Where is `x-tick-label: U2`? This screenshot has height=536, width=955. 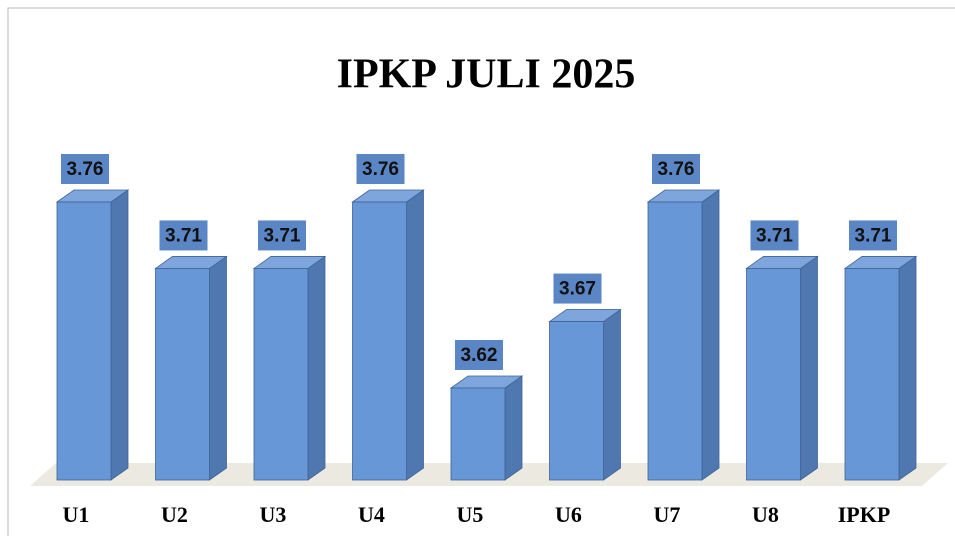
x-tick-label: U2 is located at coordinates (174, 514).